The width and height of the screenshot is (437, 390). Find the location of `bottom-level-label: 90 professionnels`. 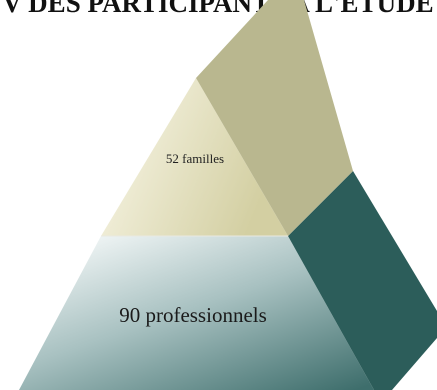

bottom-level-label: 90 professionnels is located at coordinates (193, 315).